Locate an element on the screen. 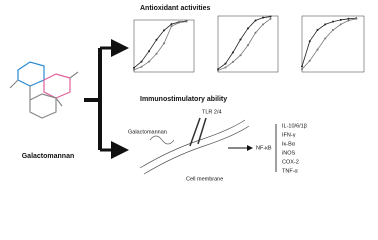 This screenshot has height=240, width=378. output-label: IFN-γ is located at coordinates (289, 135).